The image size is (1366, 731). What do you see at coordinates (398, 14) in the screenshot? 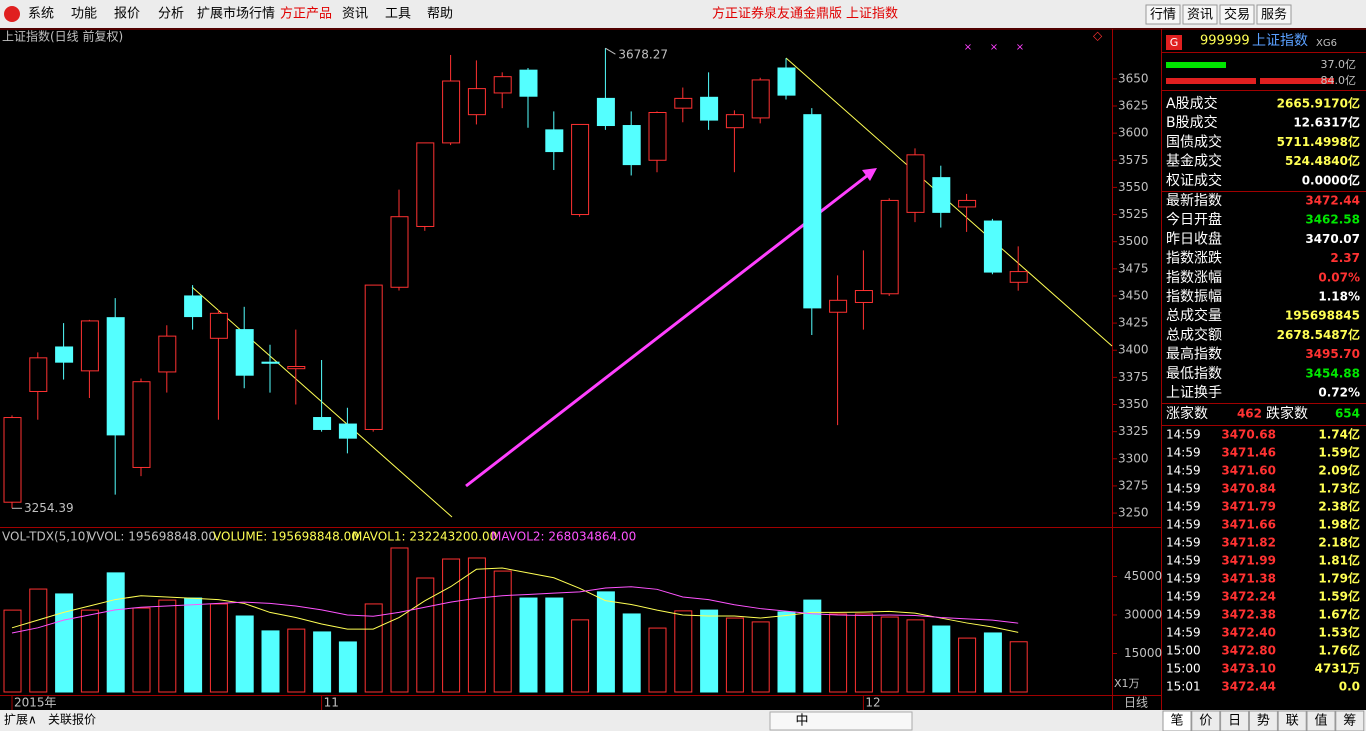
I see `menu-item: 工具` at bounding box center [398, 14].